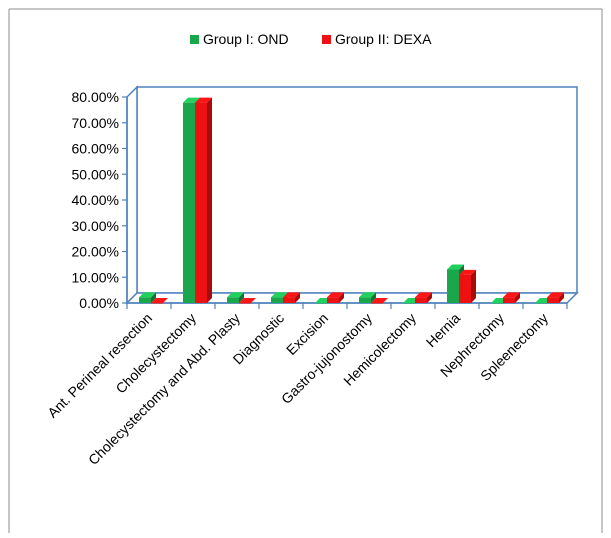 The width and height of the screenshot is (611, 538). I want to click on side-wall, so click(132, 195).